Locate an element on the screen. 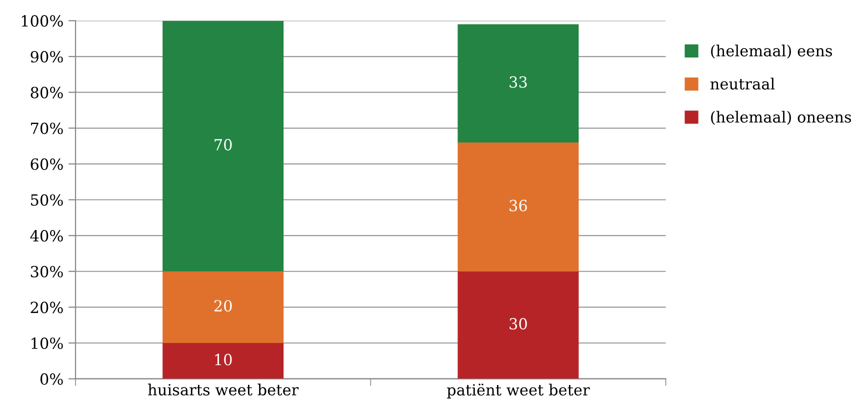  x-tick-label: patiënt weet beter is located at coordinates (518, 391).